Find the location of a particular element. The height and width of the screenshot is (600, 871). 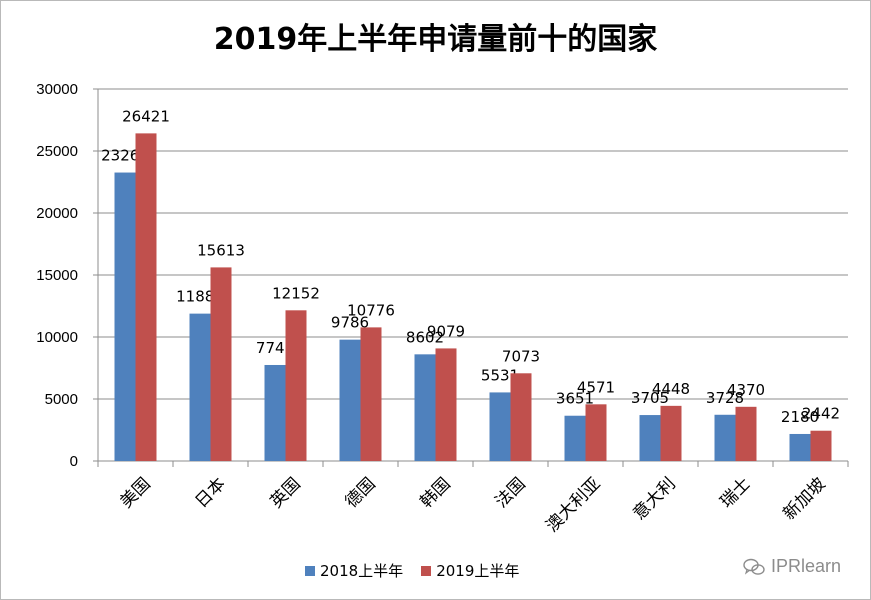

legend-label-2018: 2018上半年 is located at coordinates (362, 571).